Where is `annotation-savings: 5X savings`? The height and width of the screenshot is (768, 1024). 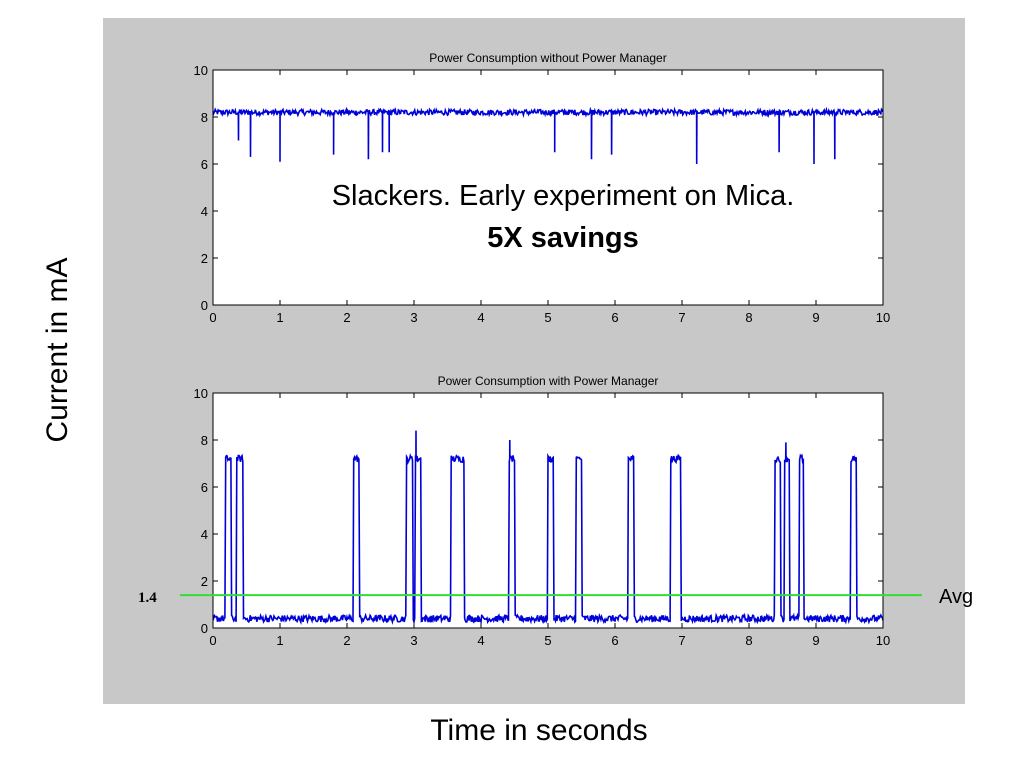
annotation-savings: 5X savings is located at coordinates (563, 238).